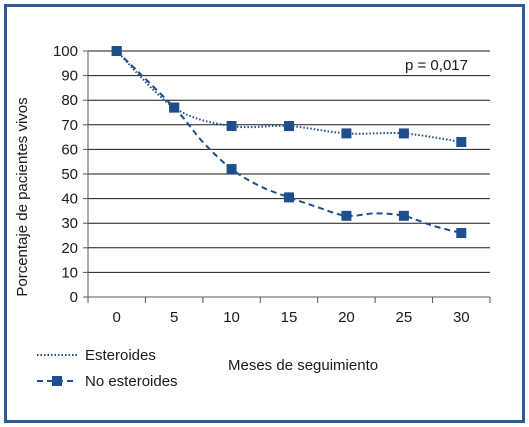  Describe the element at coordinates (303, 365) in the screenshot. I see `x-axis-label: Meses de seguimiento` at that location.